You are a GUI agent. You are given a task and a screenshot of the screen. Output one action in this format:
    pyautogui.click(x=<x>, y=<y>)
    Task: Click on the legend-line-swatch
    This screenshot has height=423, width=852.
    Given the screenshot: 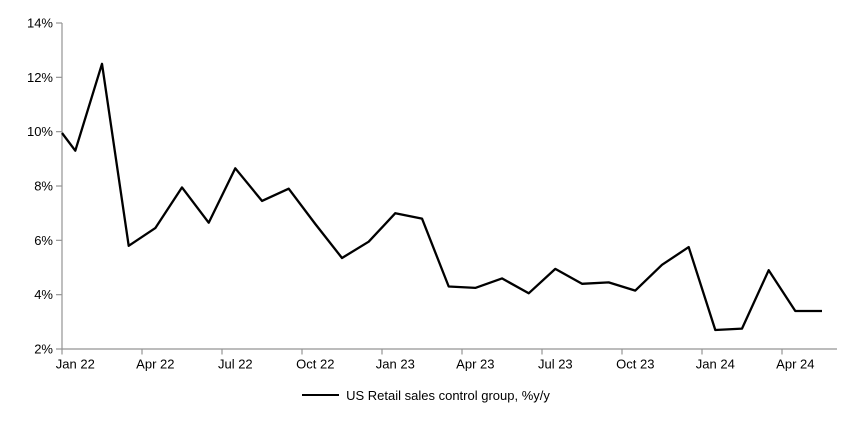 What is the action you would take?
    pyautogui.click(x=321, y=395)
    